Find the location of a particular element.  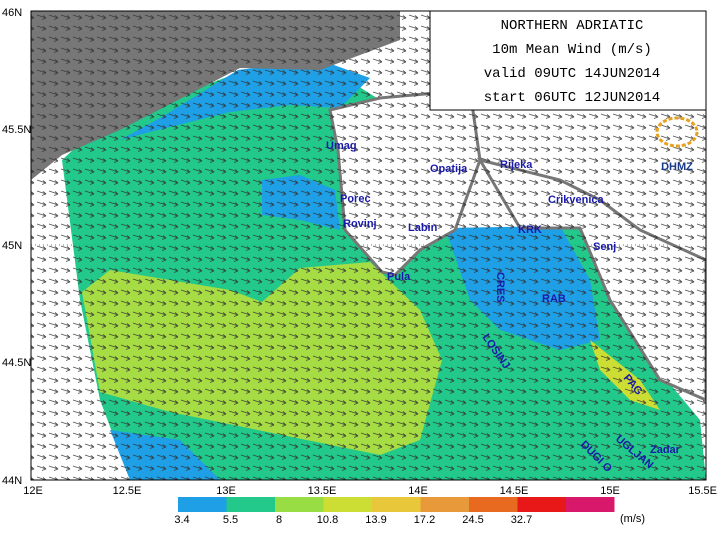

place: Porec is located at coordinates (355, 199).